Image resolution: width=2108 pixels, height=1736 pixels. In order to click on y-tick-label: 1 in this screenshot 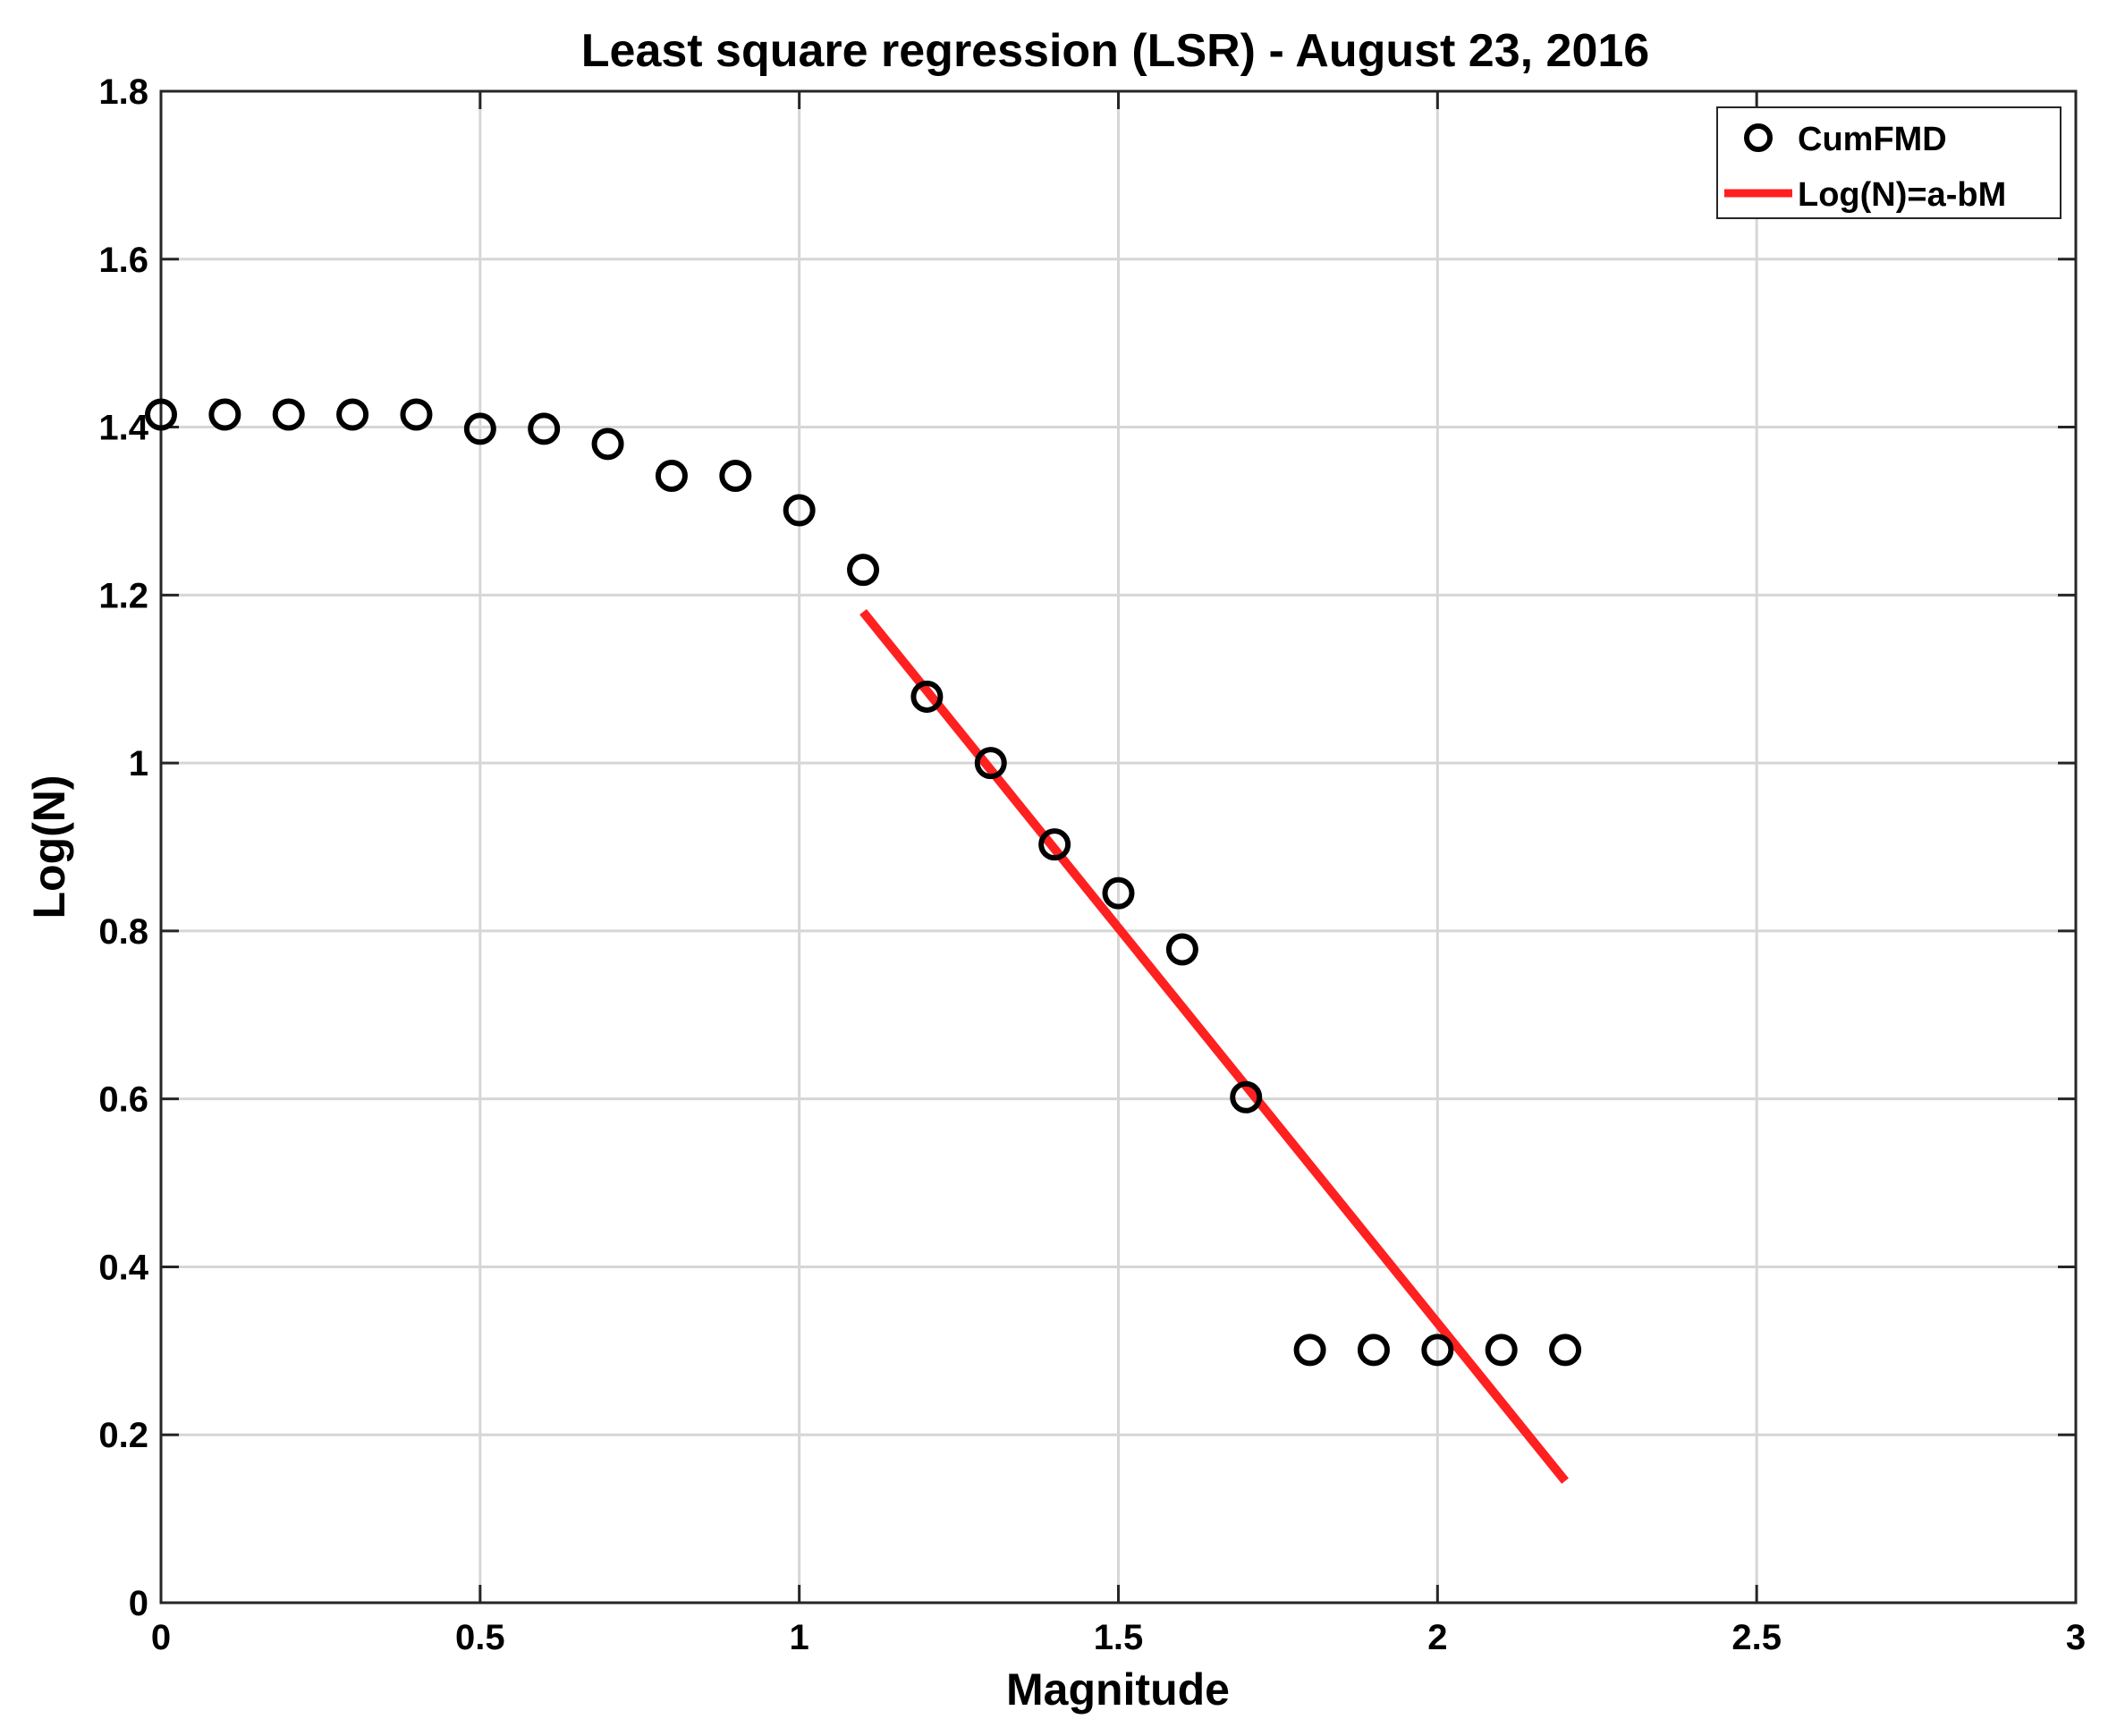, I will do `click(138, 763)`.